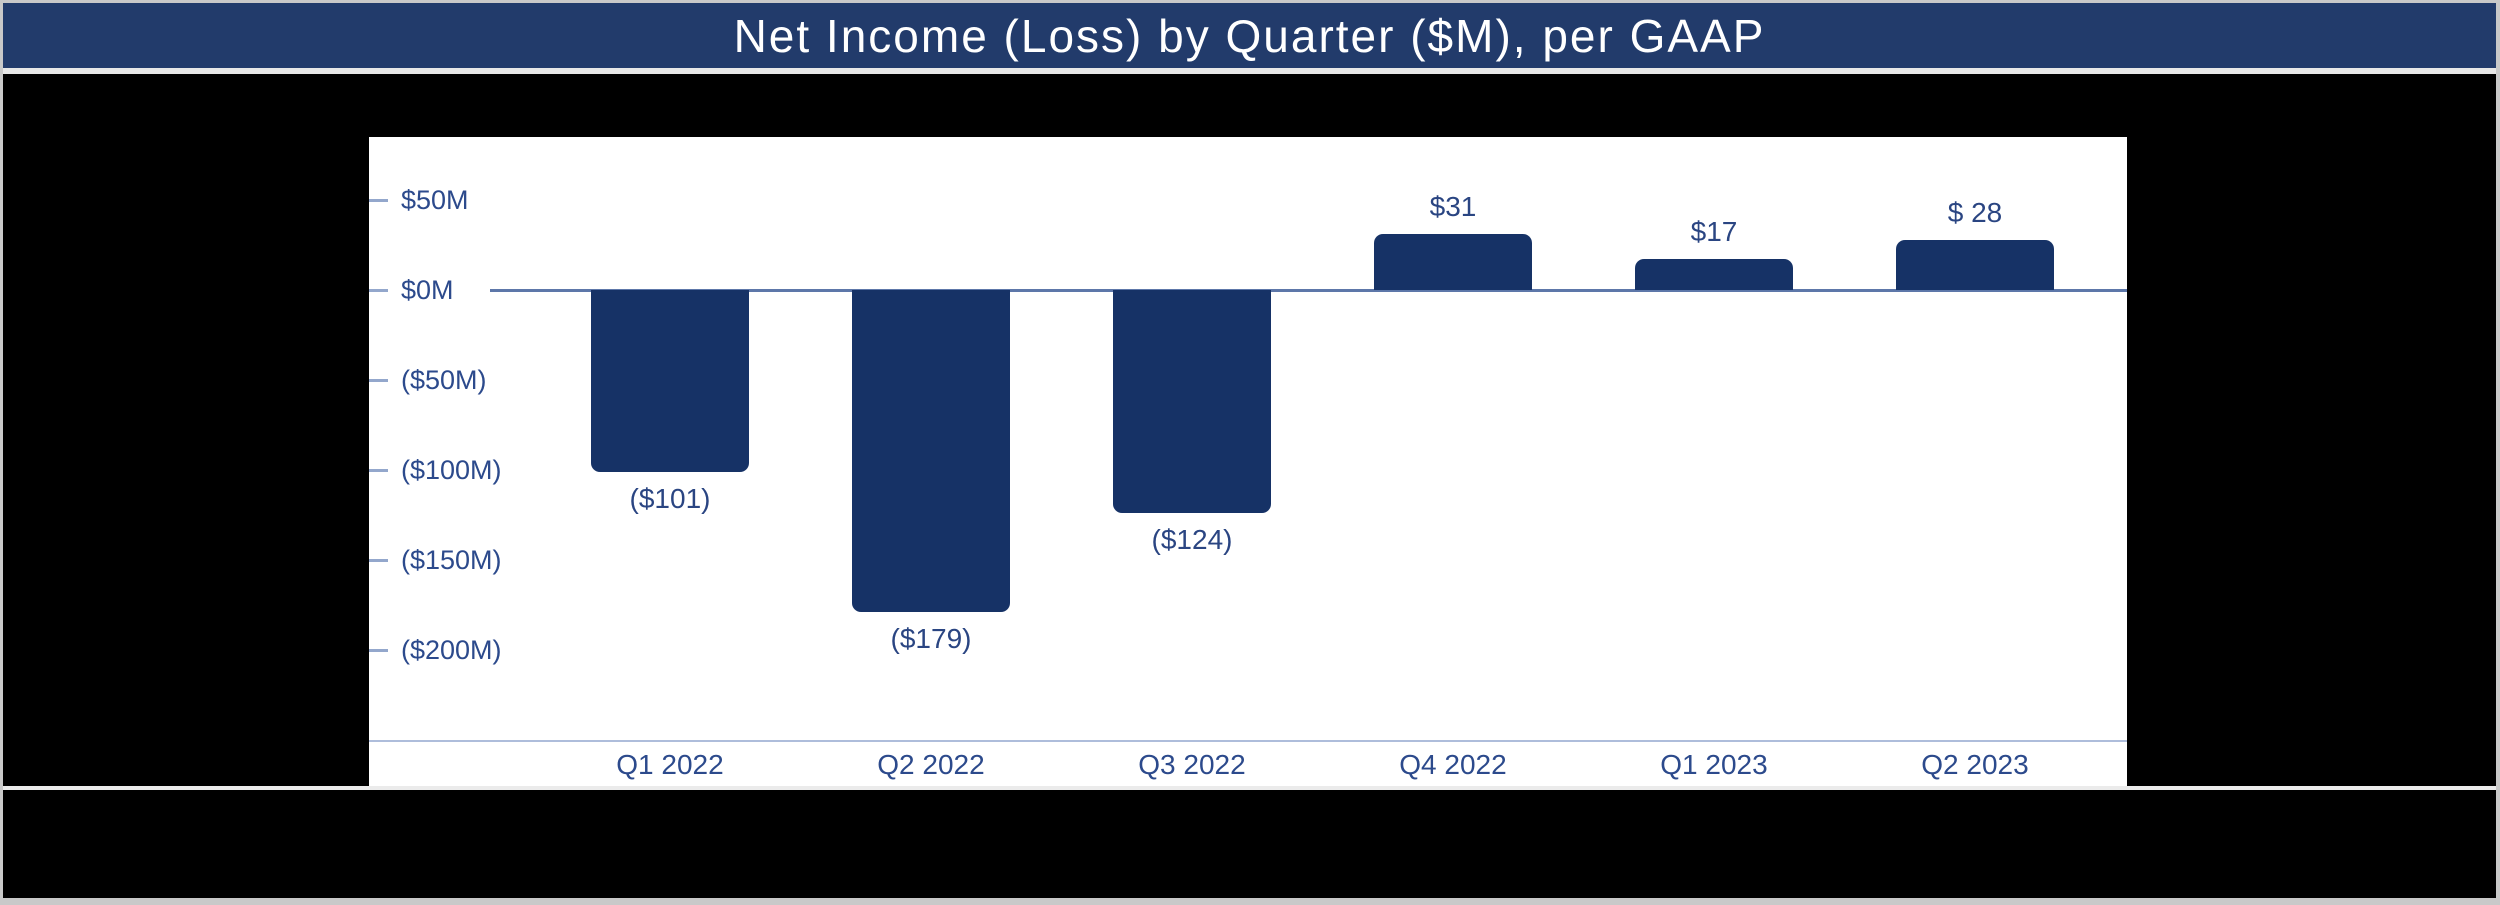 The width and height of the screenshot is (2500, 905). Describe the element at coordinates (451, 650) in the screenshot. I see `y-axis-tick-label: ($200M)` at that location.